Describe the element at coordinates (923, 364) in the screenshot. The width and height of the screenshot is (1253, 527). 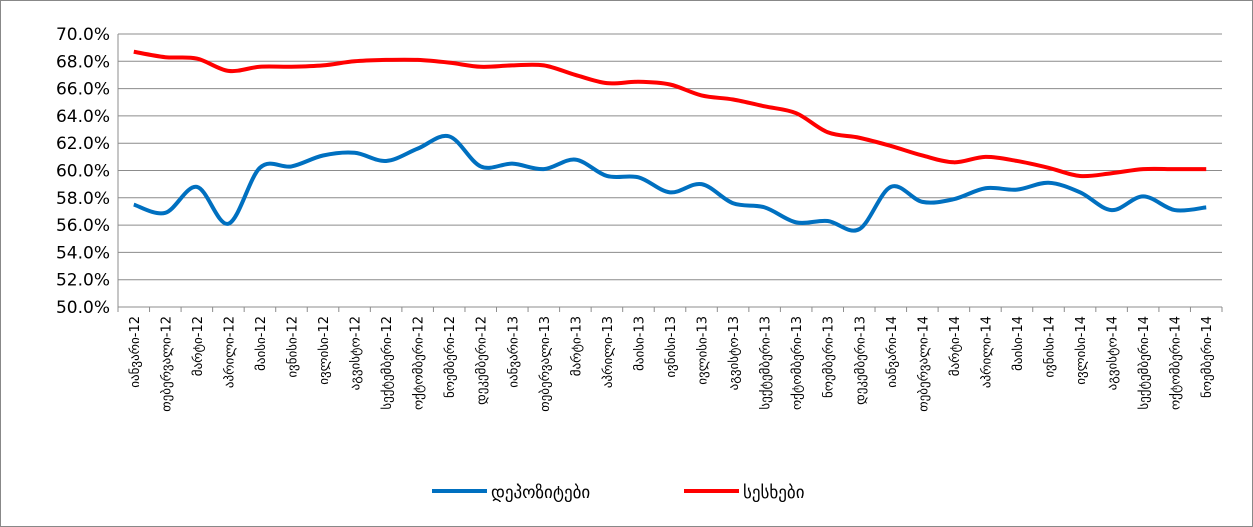
I see `x-tick-label: თებერვალი-14` at that location.